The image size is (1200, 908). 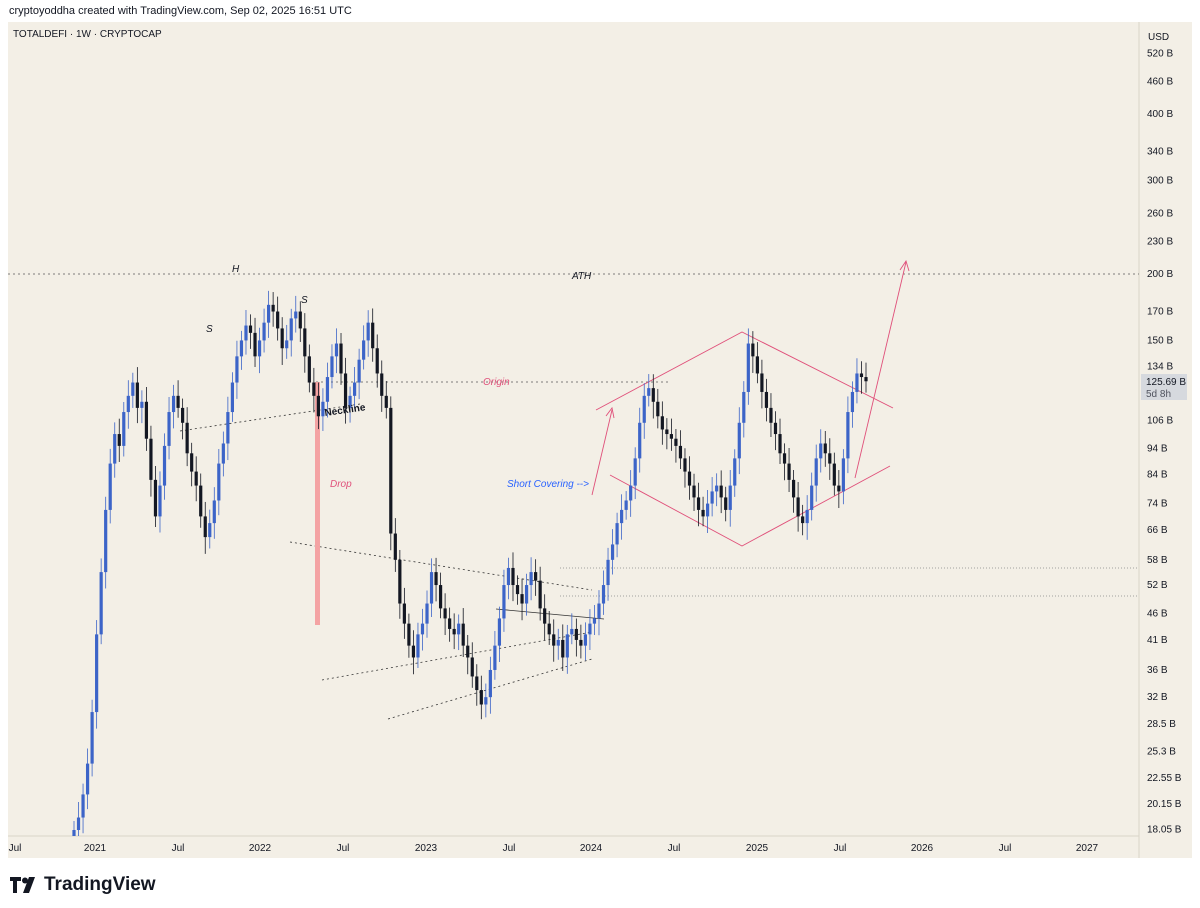 I want to click on price-axis-bg, so click(x=1166, y=440).